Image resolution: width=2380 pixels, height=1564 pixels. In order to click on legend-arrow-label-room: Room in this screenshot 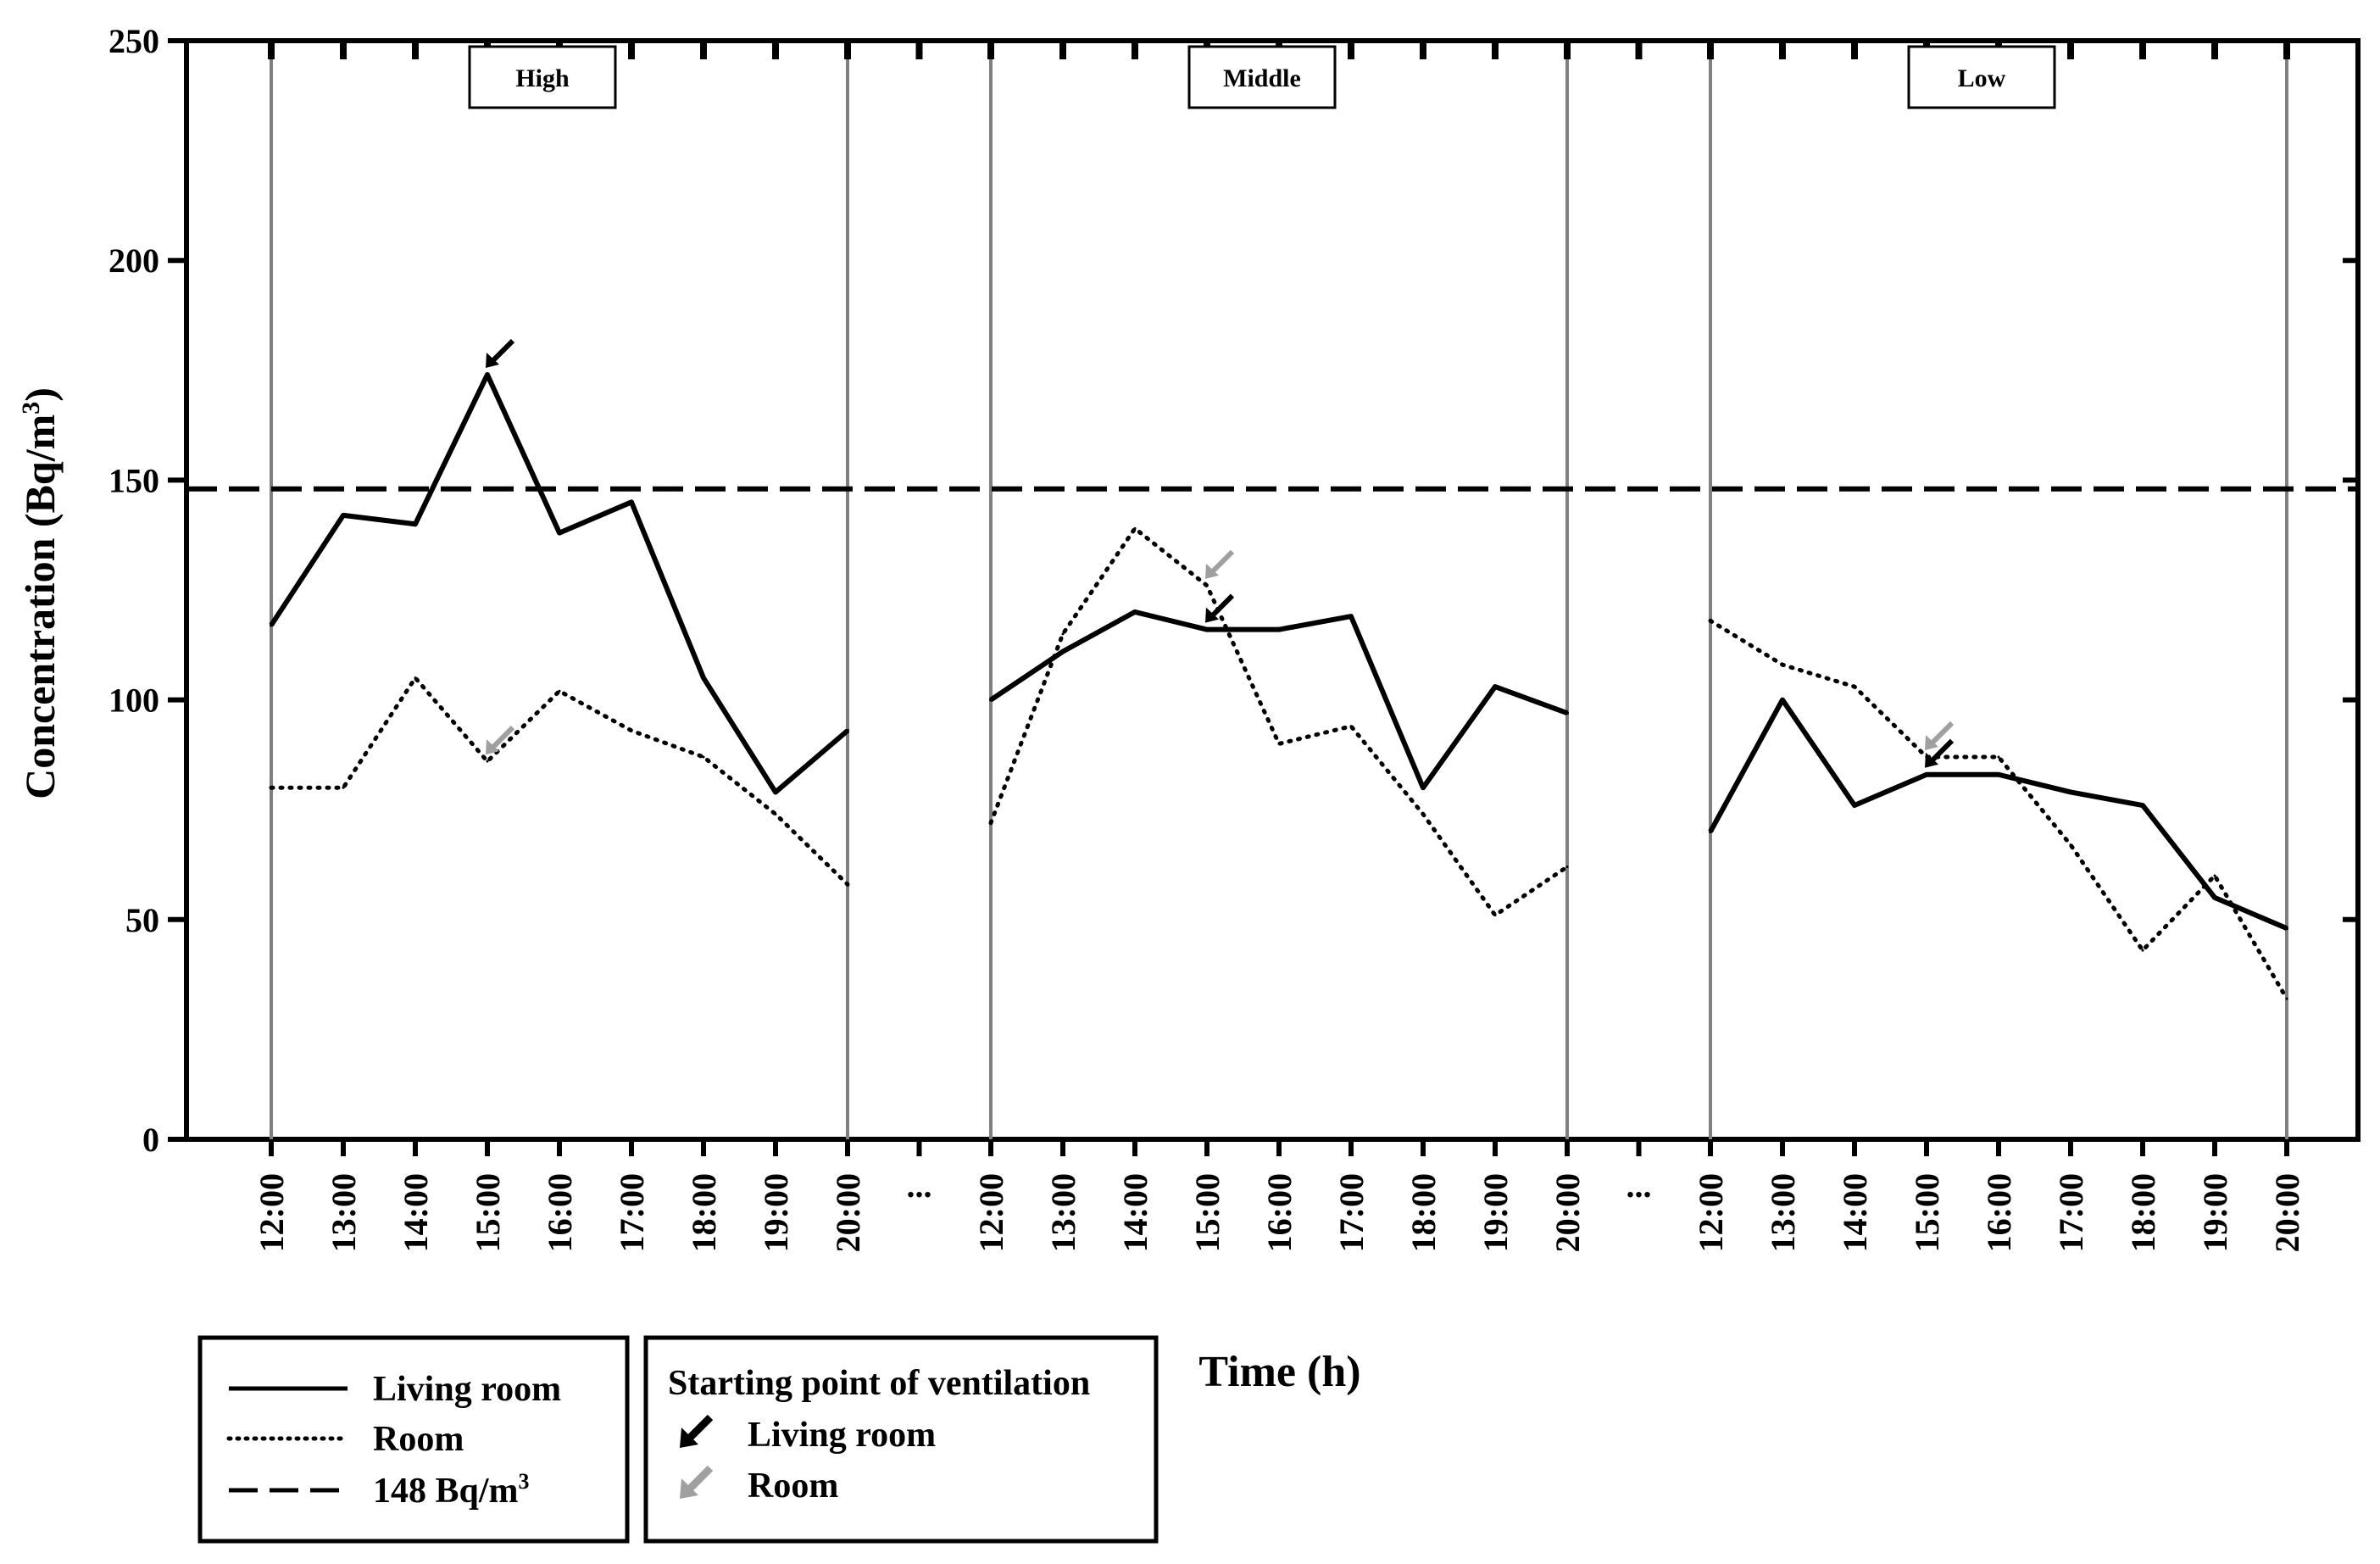, I will do `click(793, 1487)`.